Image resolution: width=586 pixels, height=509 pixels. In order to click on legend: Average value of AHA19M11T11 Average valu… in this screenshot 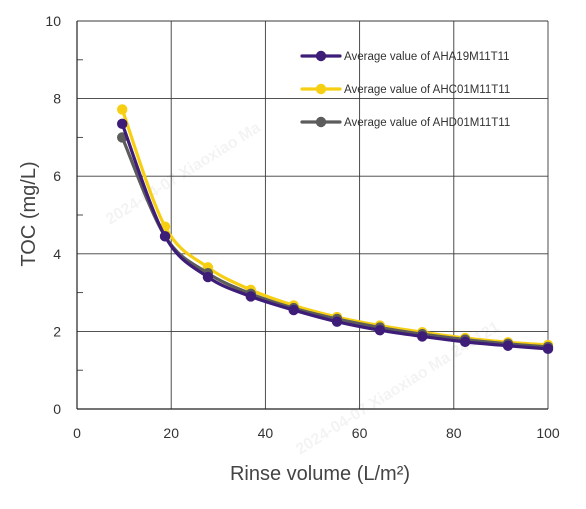, I will do `click(405, 89)`.